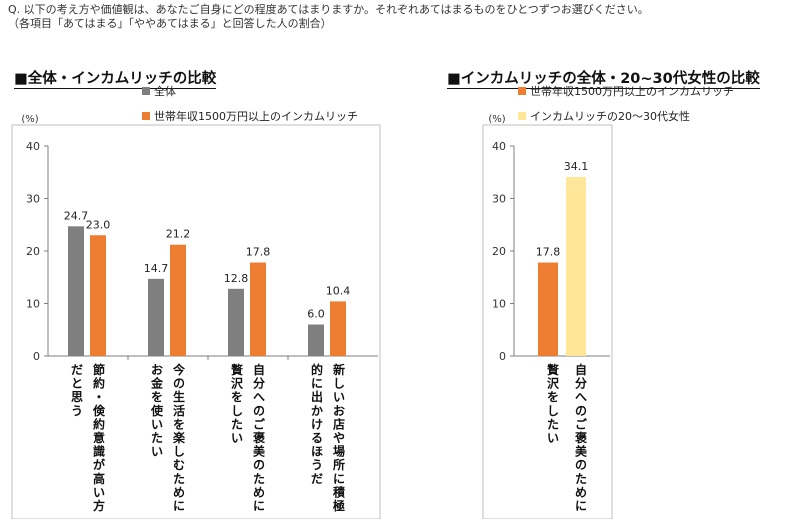 The height and width of the screenshot is (519, 800). I want to click on chart1-data-label-s2-4: 10.4, so click(338, 290).